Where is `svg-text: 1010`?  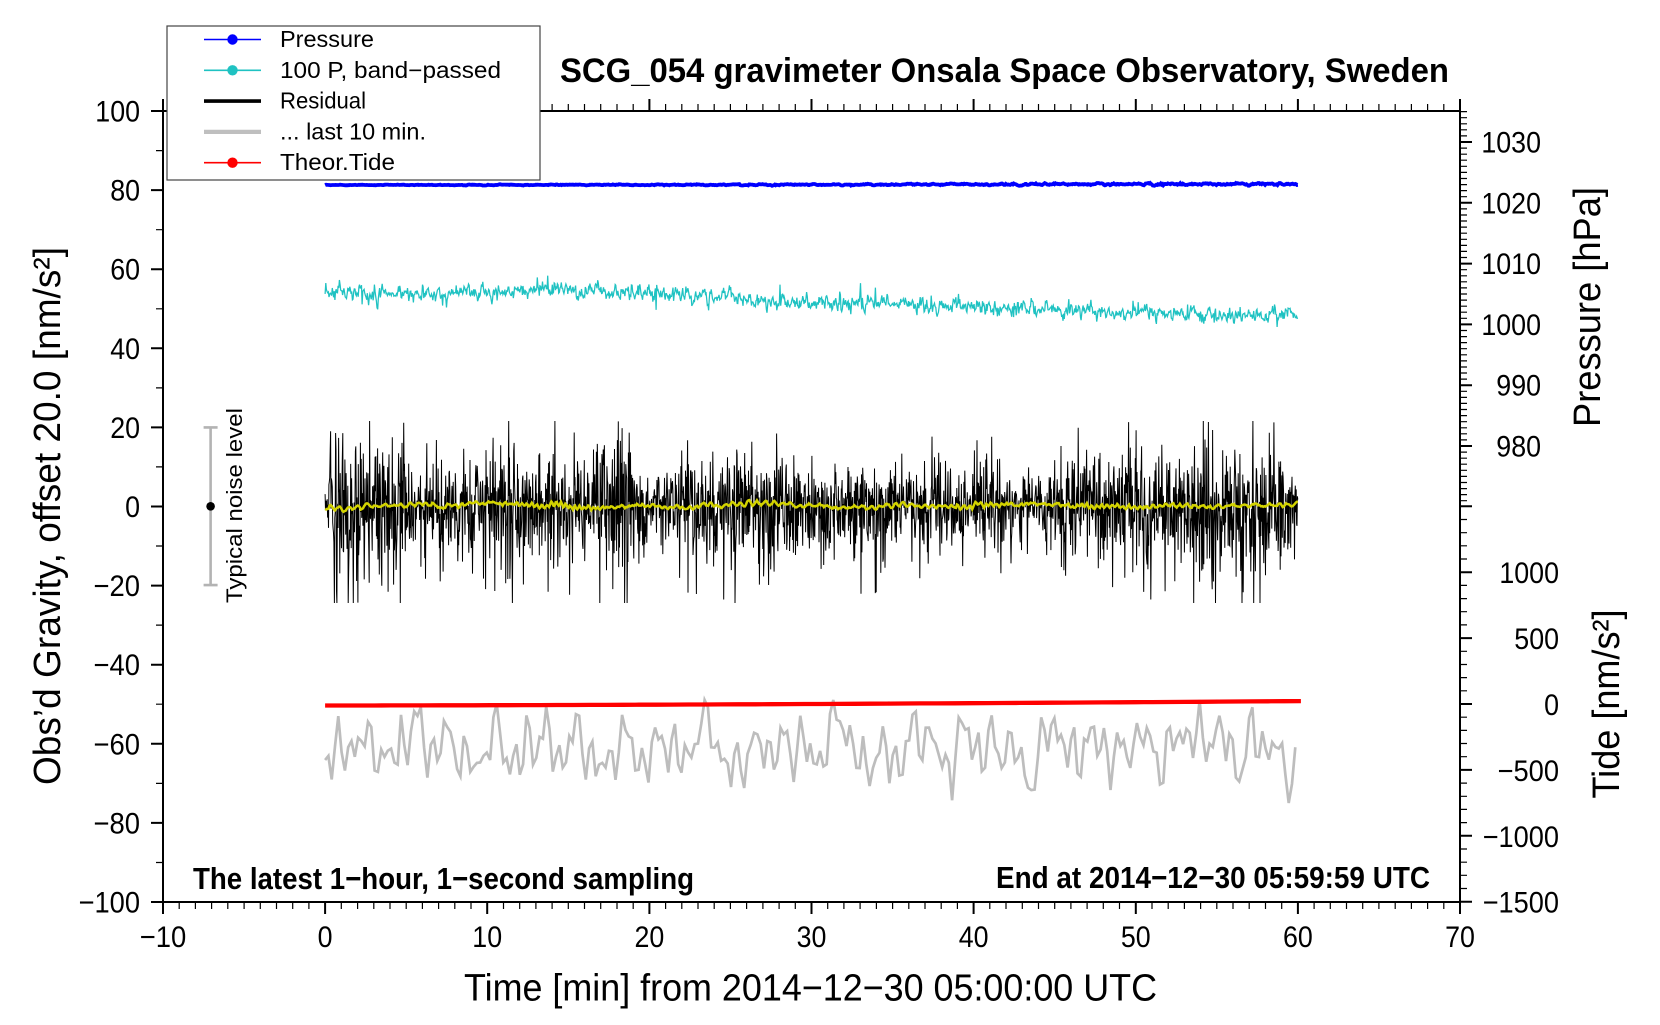
svg-text: 1010 is located at coordinates (1511, 264).